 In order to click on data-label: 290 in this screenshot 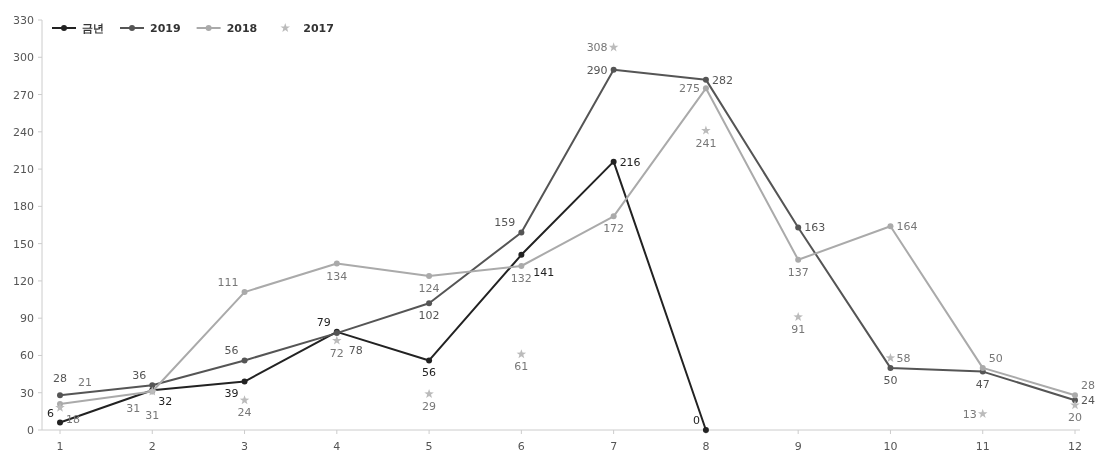, I will do `click(597, 70)`.